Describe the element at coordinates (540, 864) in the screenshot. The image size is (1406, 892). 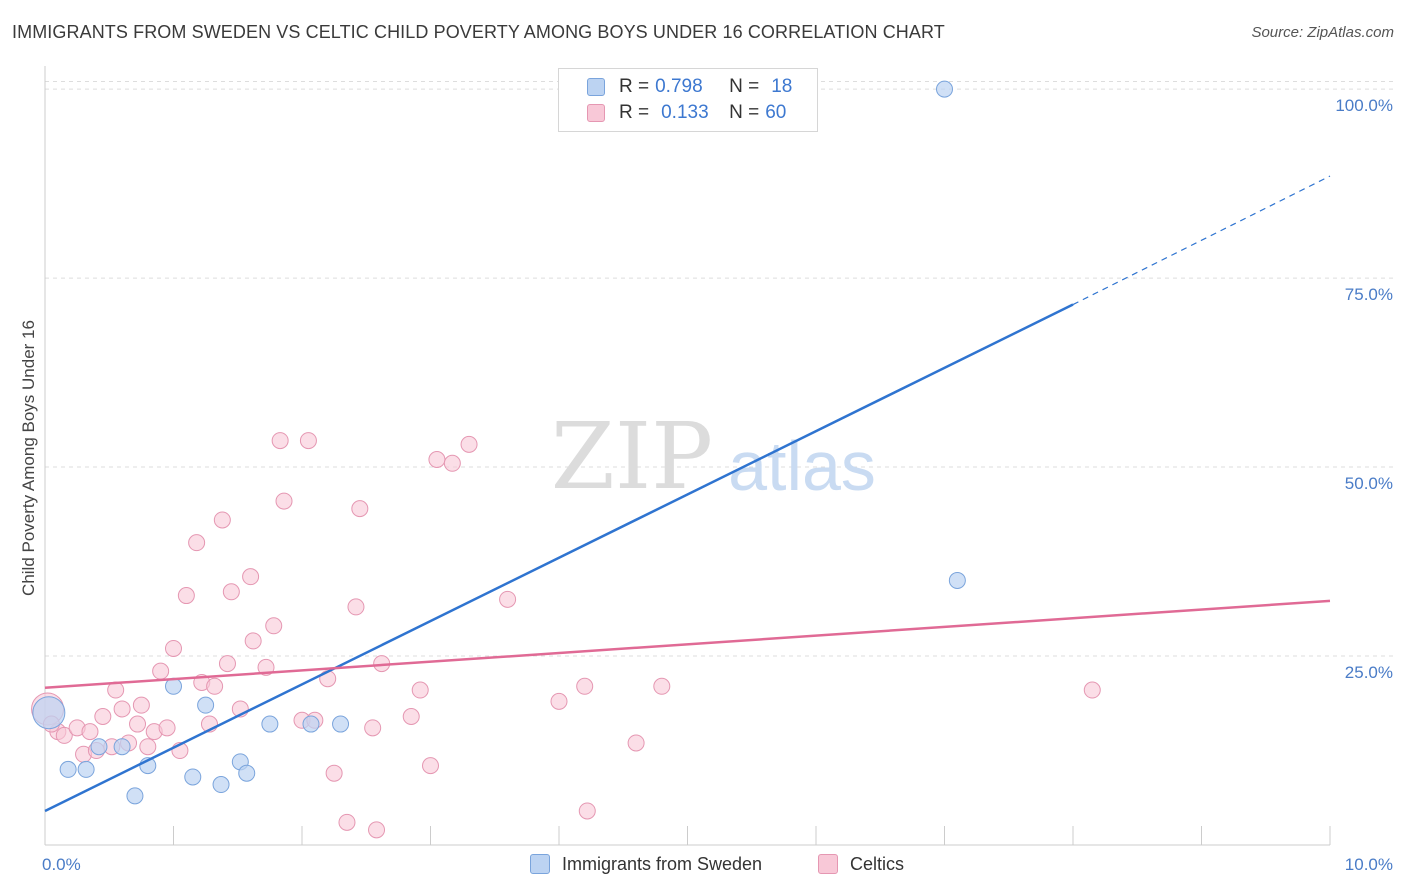
I see `bottom-legend-swatch-sweden` at that location.